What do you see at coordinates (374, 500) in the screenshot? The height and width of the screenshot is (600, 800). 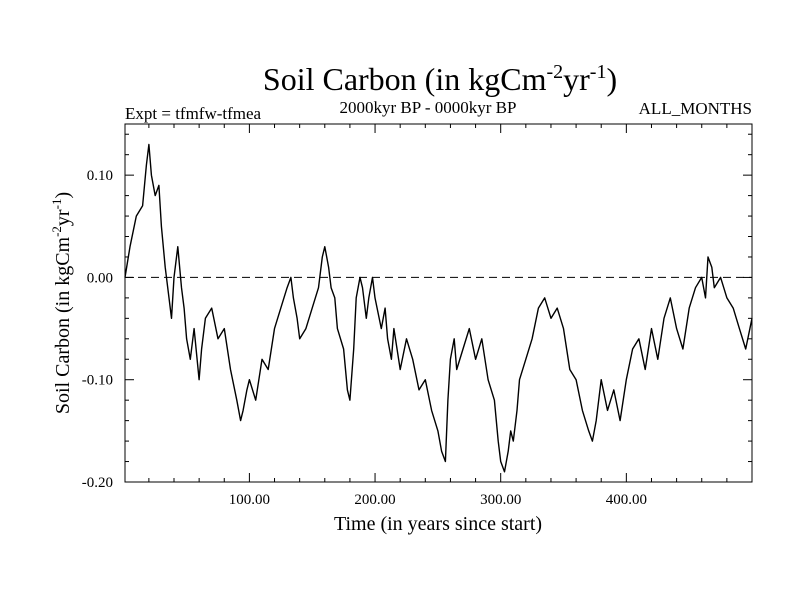 I see `x-tick-label: 200.00` at bounding box center [374, 500].